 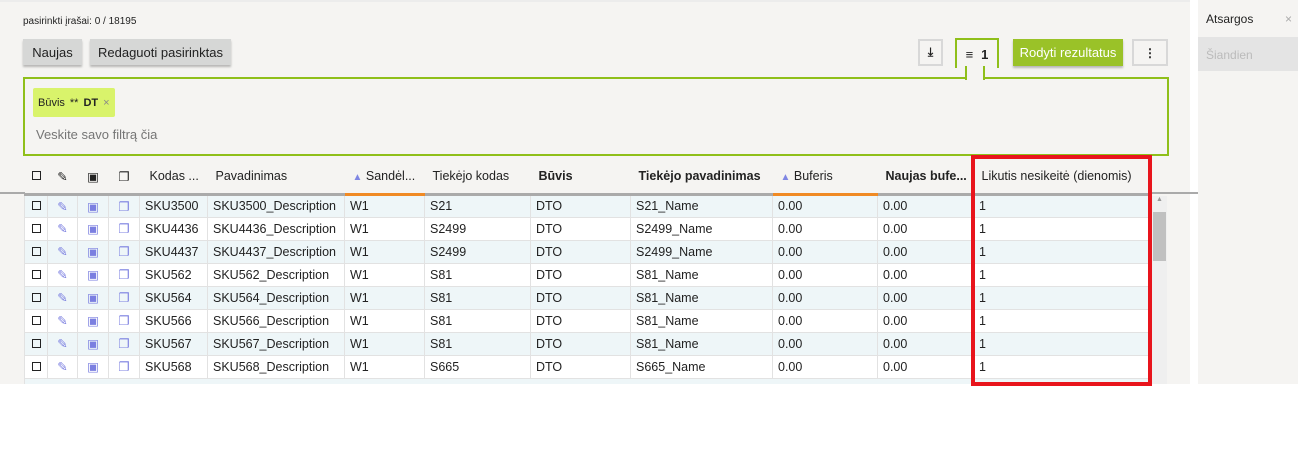 I want to click on column-header-tiekejo-pavadinimas: Tiekėjo pavadinimas, so click(x=701, y=178).